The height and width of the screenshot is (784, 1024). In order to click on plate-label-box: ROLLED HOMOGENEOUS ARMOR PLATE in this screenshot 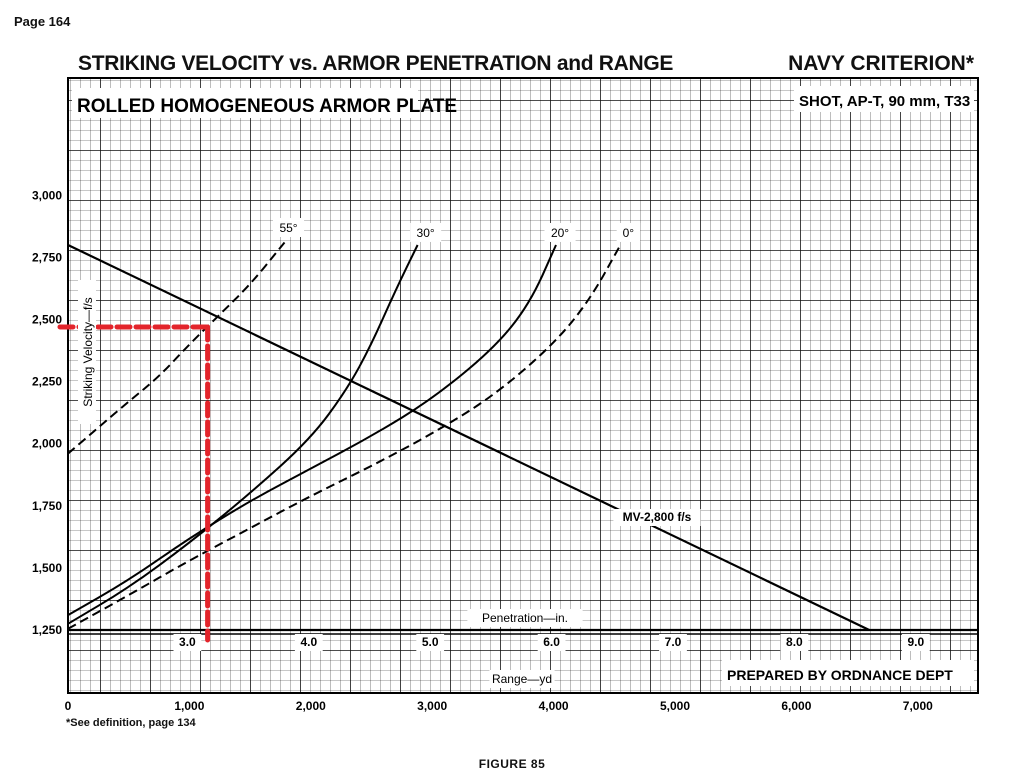, I will do `click(264, 103)`.